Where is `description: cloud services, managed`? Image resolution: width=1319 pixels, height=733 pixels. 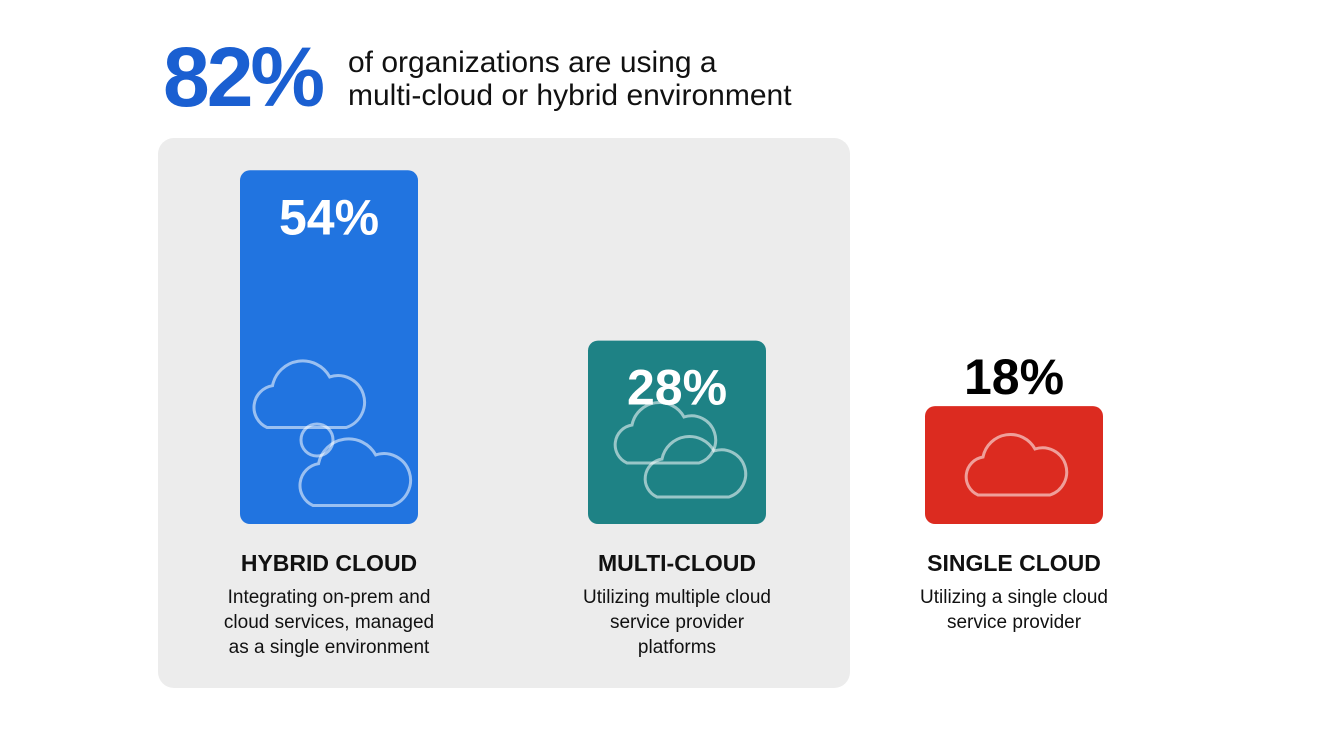
description: cloud services, managed is located at coordinates (329, 622).